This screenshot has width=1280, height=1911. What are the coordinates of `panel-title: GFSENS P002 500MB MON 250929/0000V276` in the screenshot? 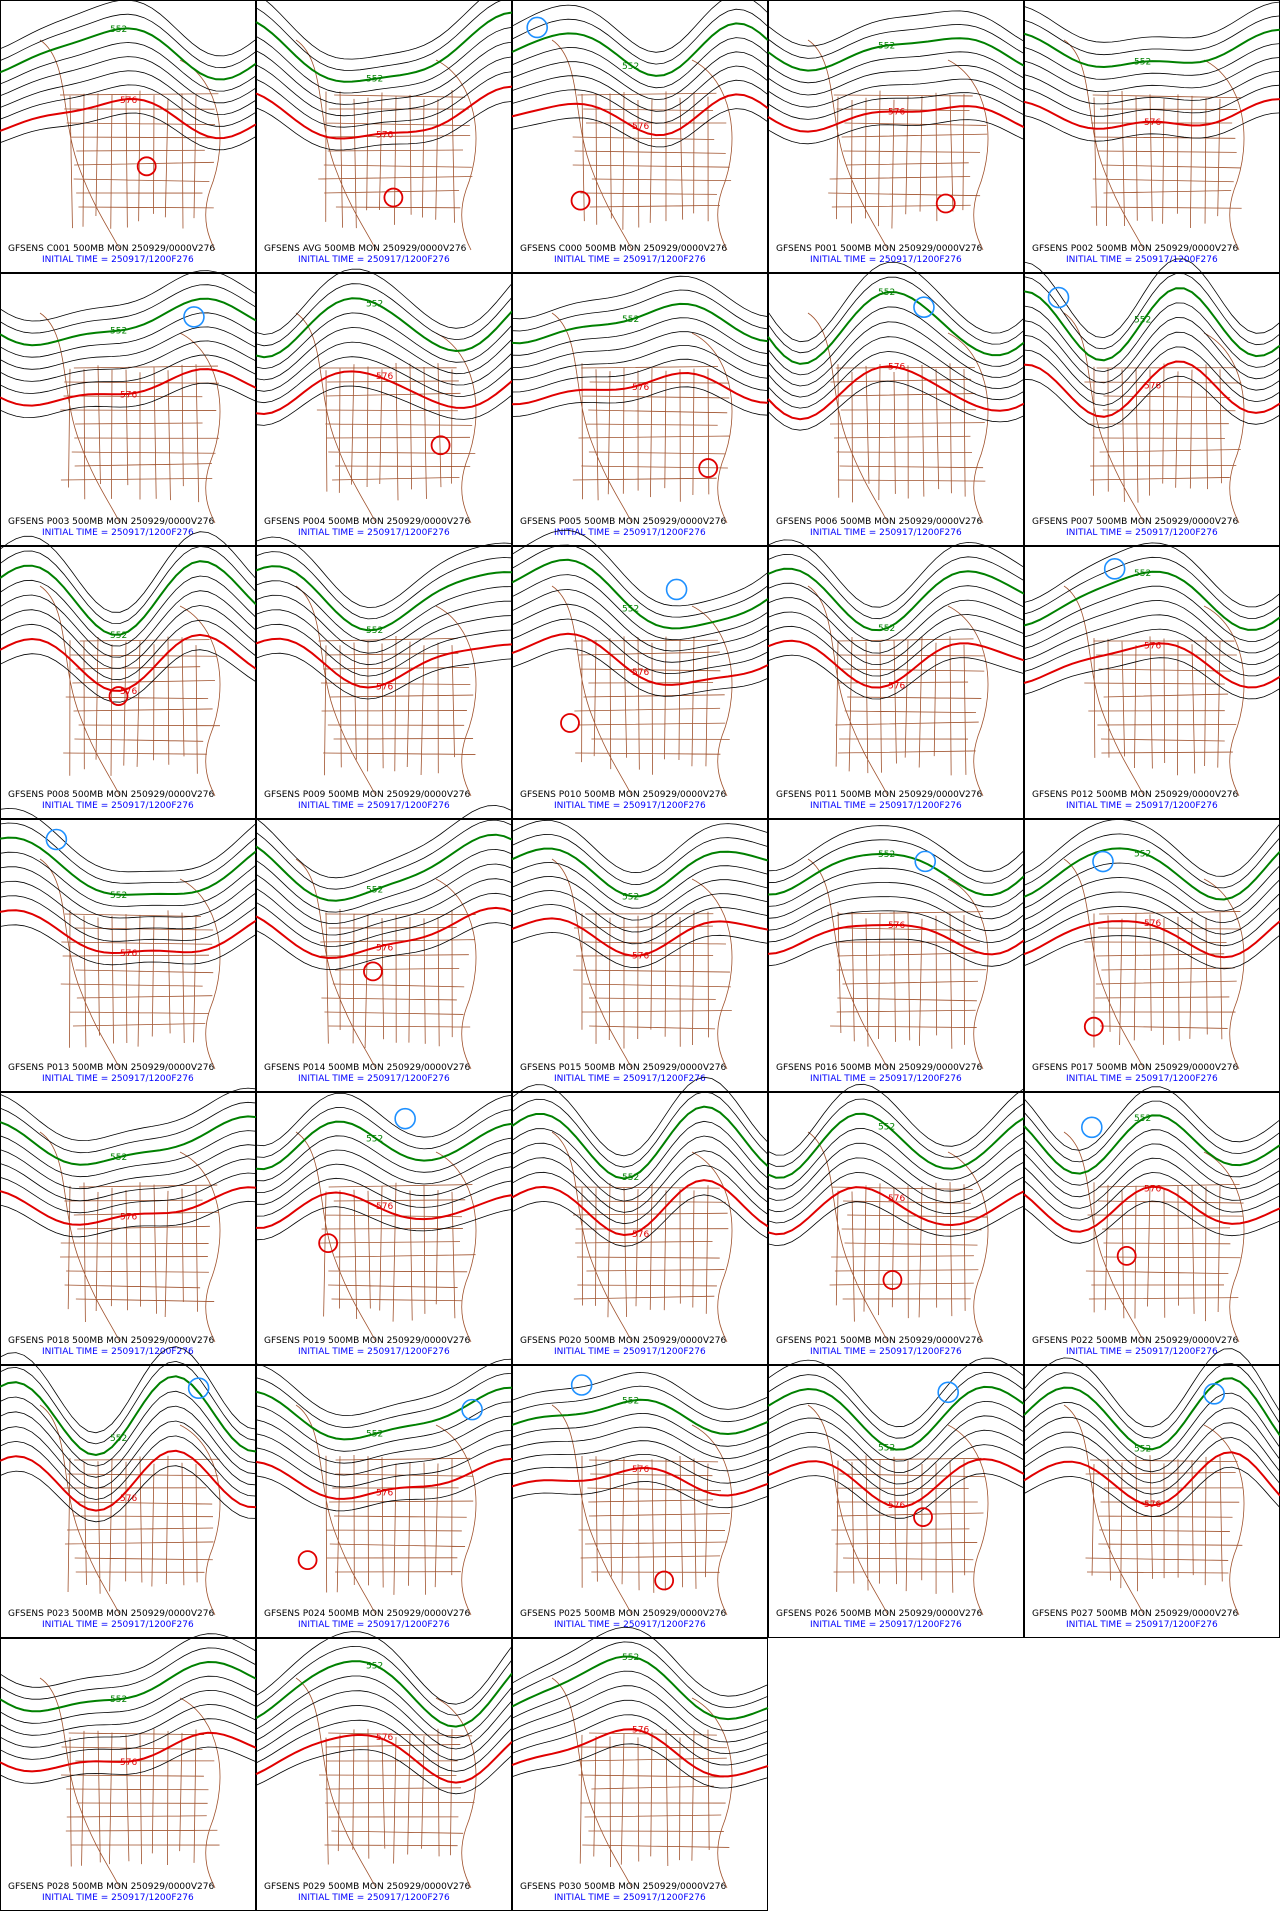 It's located at (1135, 249).